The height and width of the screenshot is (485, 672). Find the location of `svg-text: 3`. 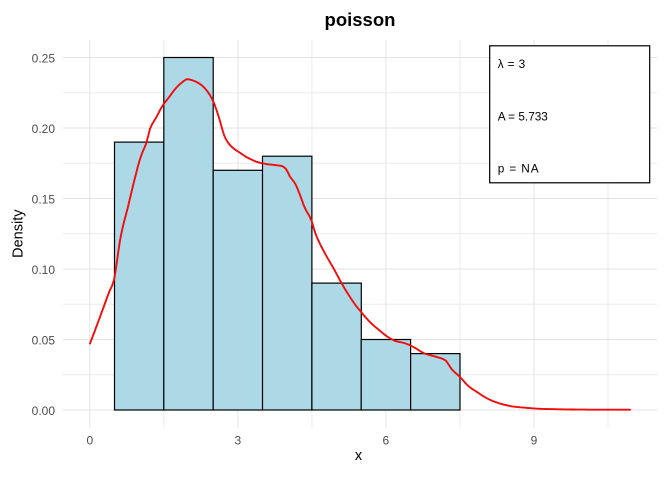

svg-text: 3 is located at coordinates (238, 441).